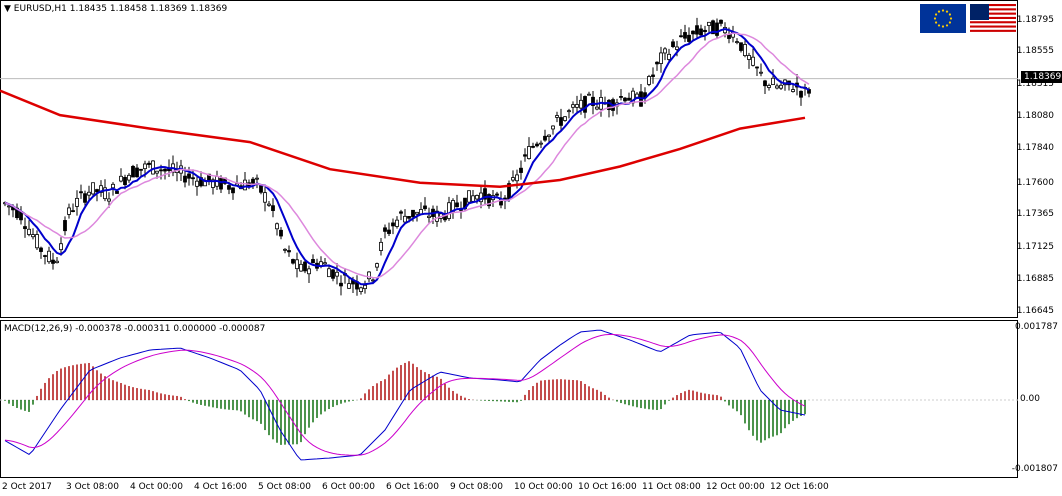  I want to click on price-tick-label: 1.17125, so click(1035, 247).